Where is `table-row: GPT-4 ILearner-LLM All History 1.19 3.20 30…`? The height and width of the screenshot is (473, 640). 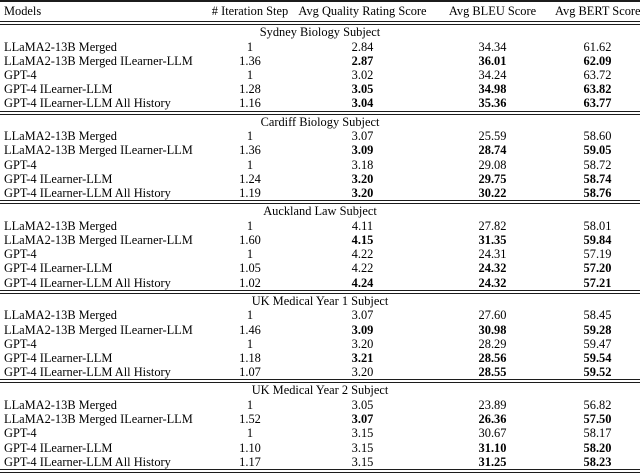
table-row: GPT-4 ILearner-LLM All History 1.19 3.20 30… is located at coordinates (320, 194).